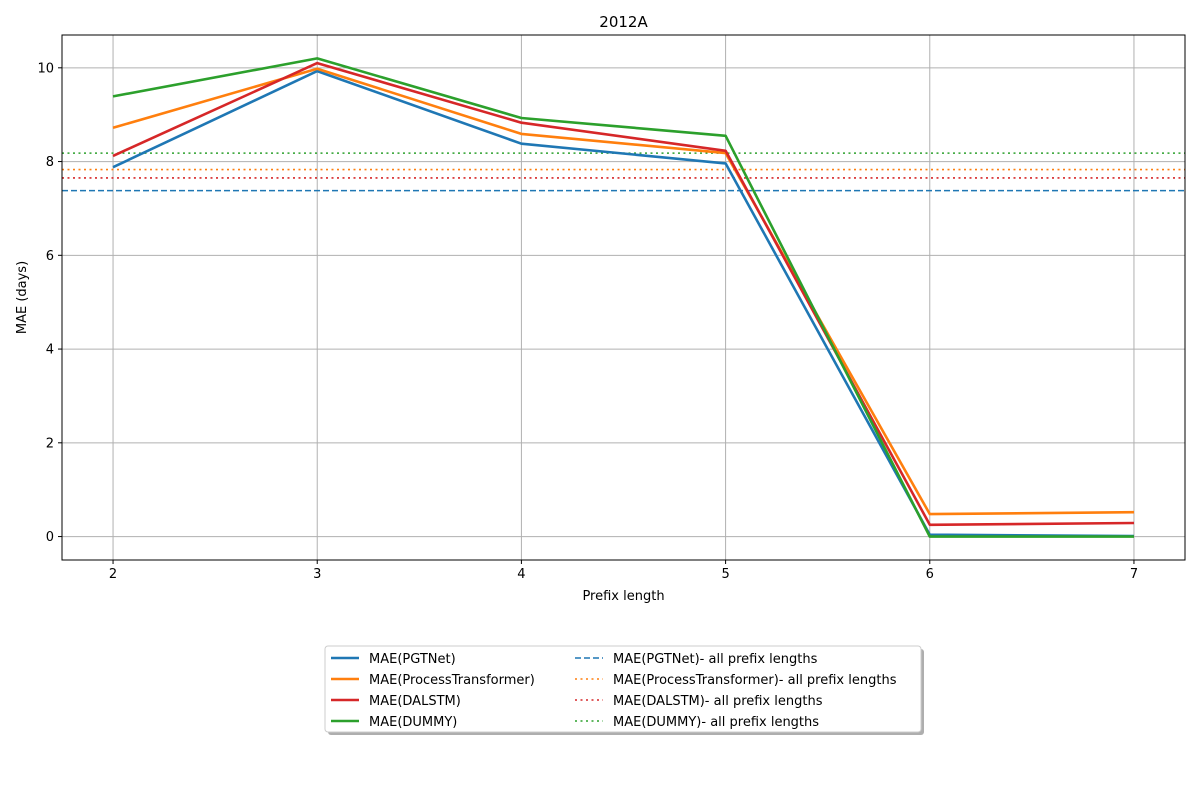 This screenshot has height=800, width=1200. Describe the element at coordinates (49, 303) in the screenshot. I see `y-axis-ticks: 0 2 4 6 8 10` at that location.